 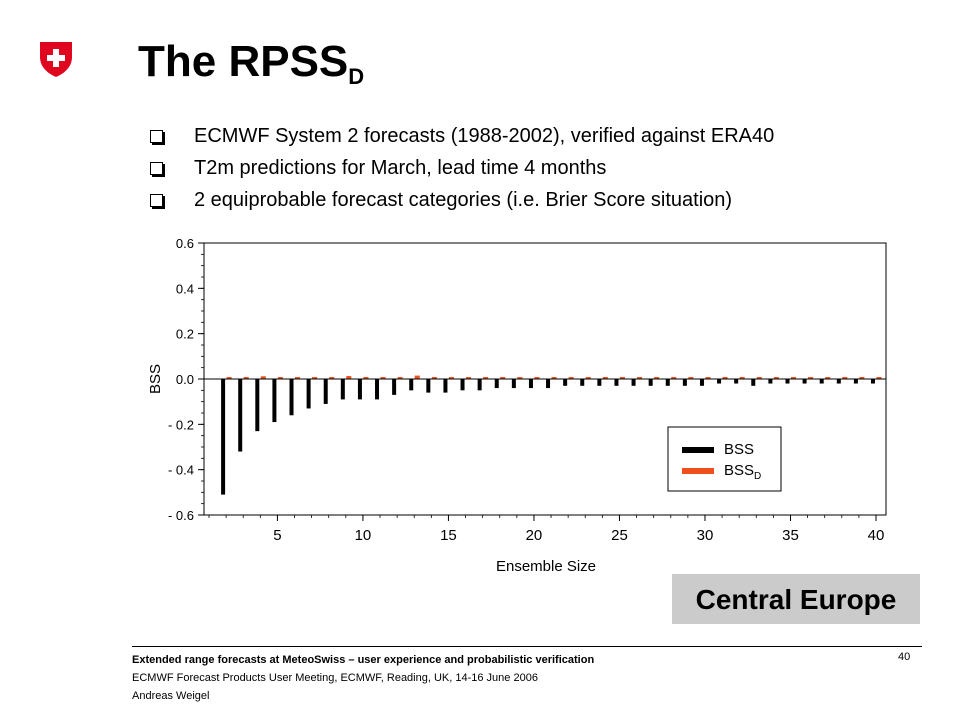 What do you see at coordinates (155, 379) in the screenshot?
I see `y-axis-label: BSS` at bounding box center [155, 379].